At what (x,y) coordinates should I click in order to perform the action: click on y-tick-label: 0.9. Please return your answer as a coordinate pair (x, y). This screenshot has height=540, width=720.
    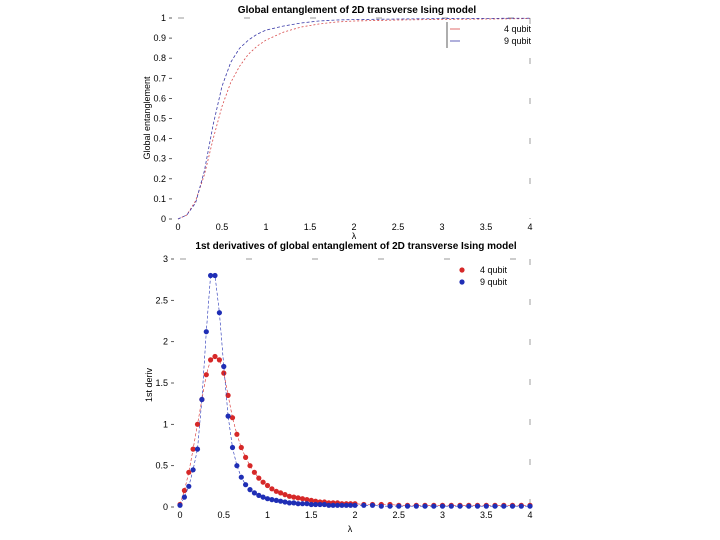
    Looking at the image, I should click on (159, 38).